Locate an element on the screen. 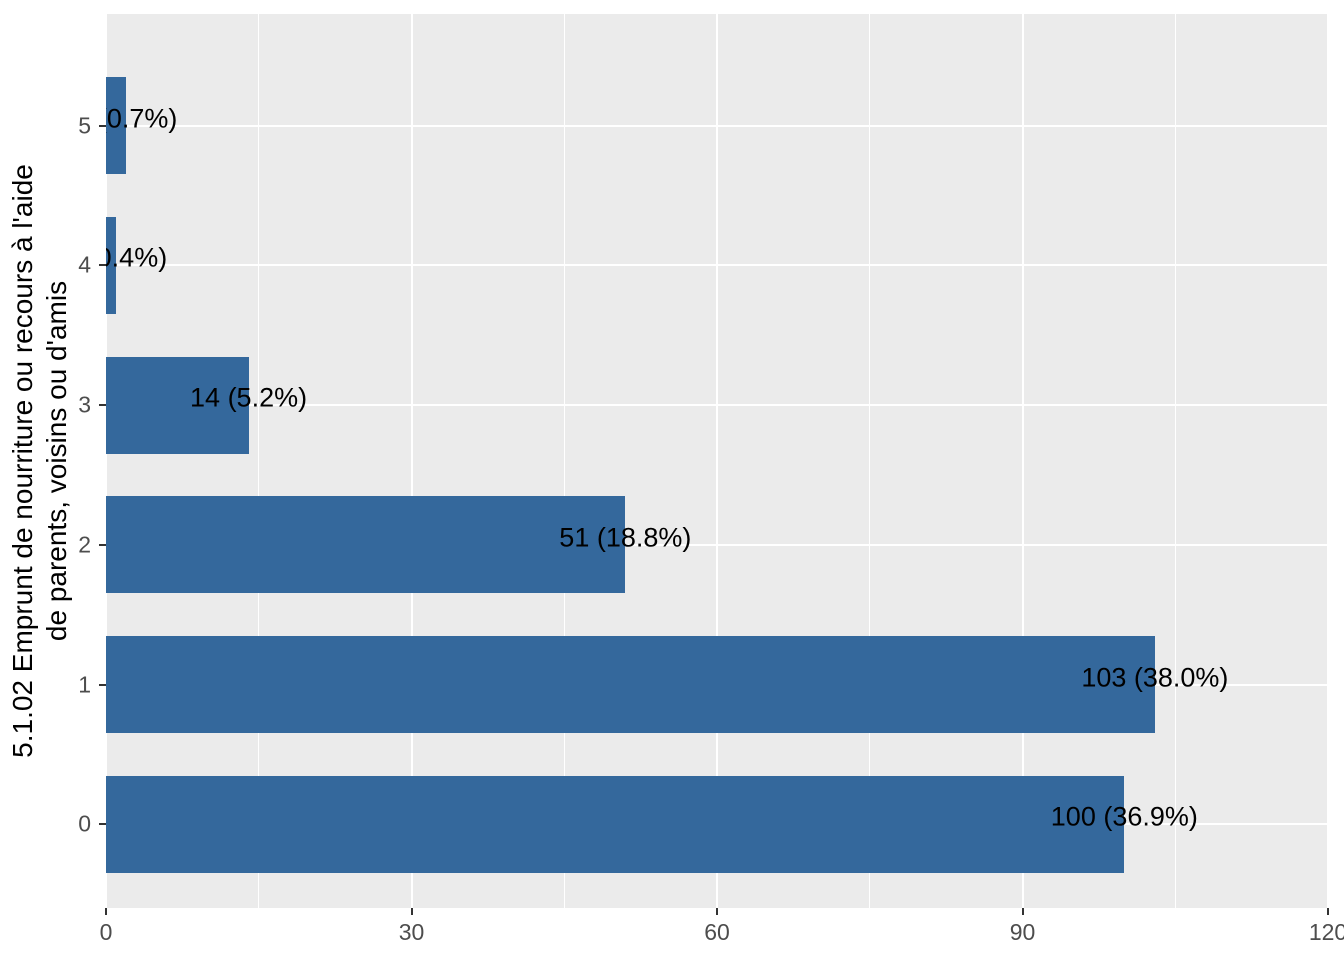 The width and height of the screenshot is (1344, 960). x-tick-label-30: 30 is located at coordinates (411, 932).